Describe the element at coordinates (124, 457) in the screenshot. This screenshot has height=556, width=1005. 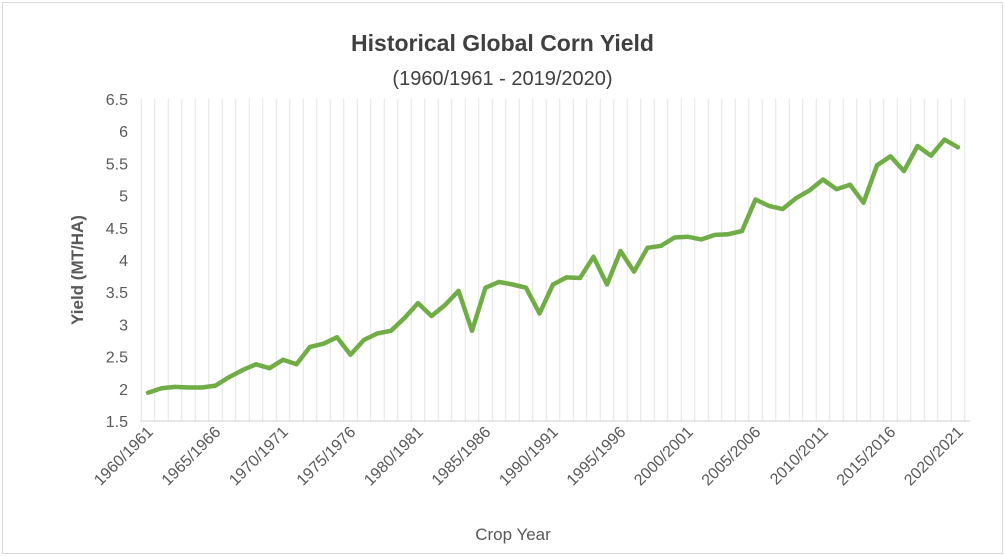
I see `x-tick-label: 1960/1961` at that location.